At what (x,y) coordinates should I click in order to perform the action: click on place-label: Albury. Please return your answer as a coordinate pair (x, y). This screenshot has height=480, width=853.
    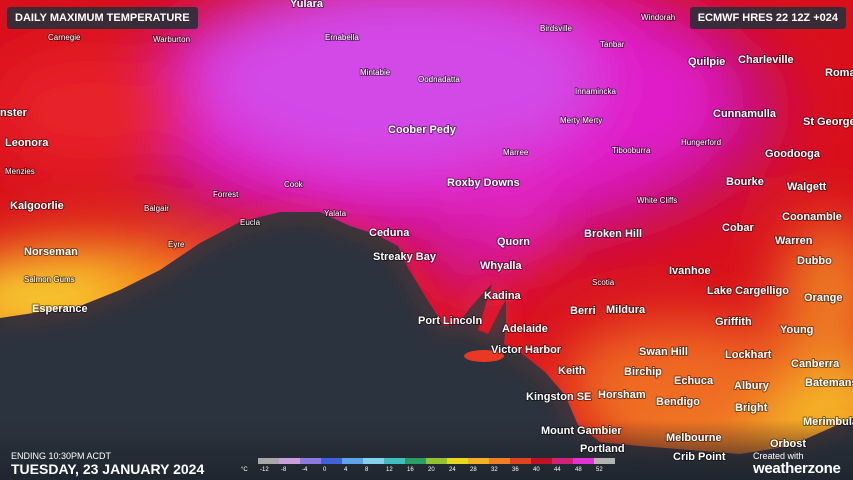
    Looking at the image, I should click on (752, 386).